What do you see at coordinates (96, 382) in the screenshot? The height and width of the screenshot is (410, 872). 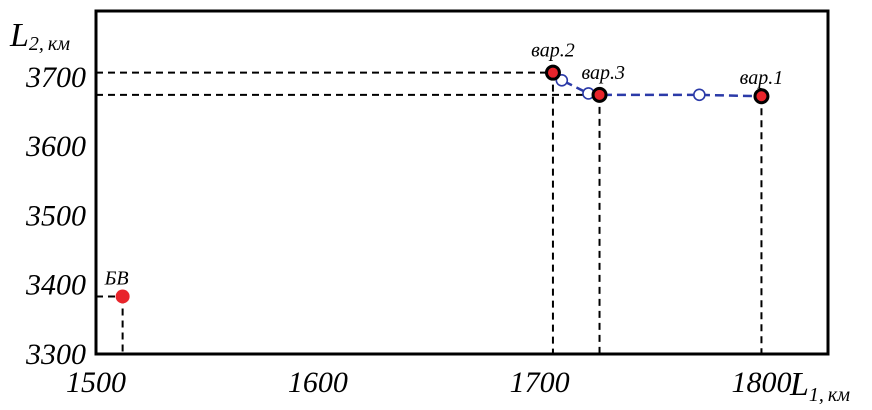 I see `x-tick-label: 1500` at bounding box center [96, 382].